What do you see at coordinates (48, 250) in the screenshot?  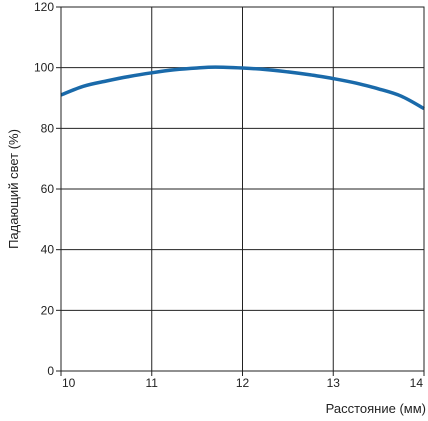 I see `y-tick-label: 40` at bounding box center [48, 250].